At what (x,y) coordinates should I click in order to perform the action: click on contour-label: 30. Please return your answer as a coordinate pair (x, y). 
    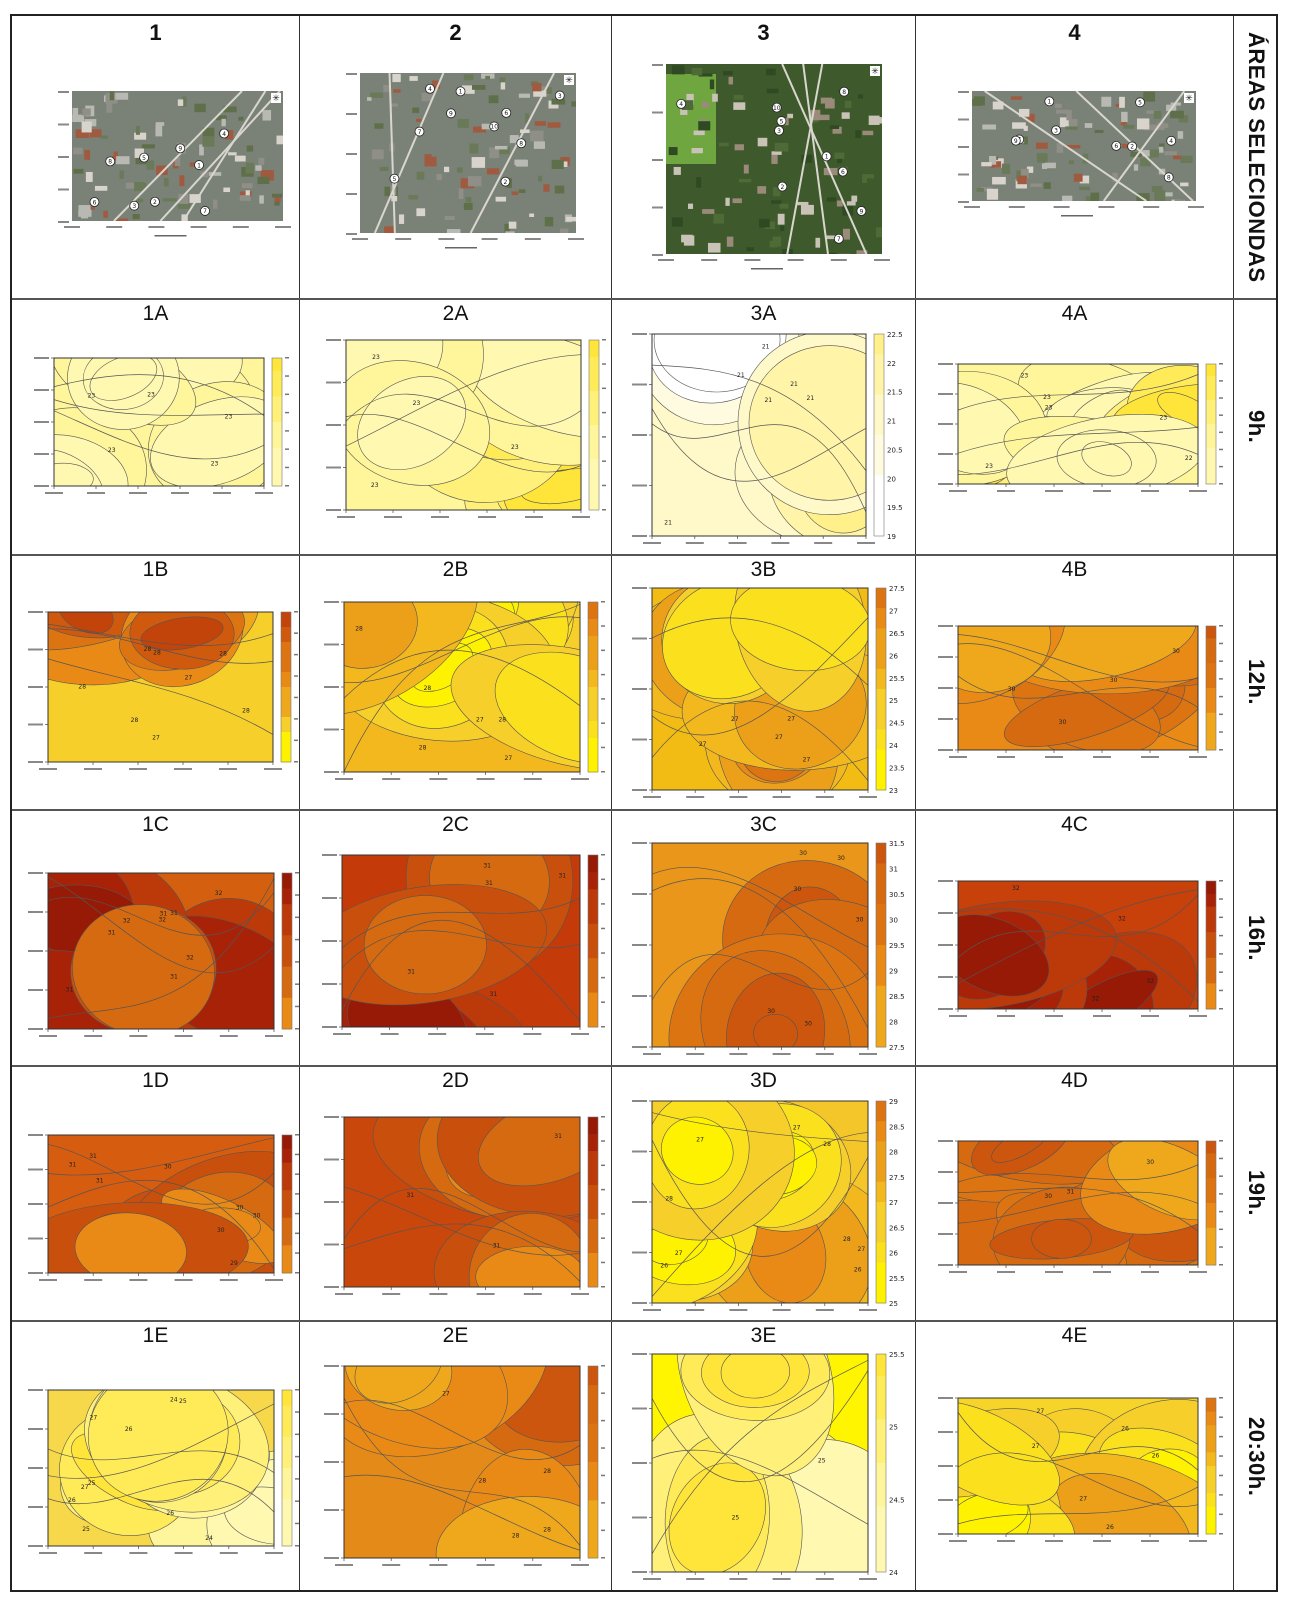
    Looking at the image, I should click on (221, 1230).